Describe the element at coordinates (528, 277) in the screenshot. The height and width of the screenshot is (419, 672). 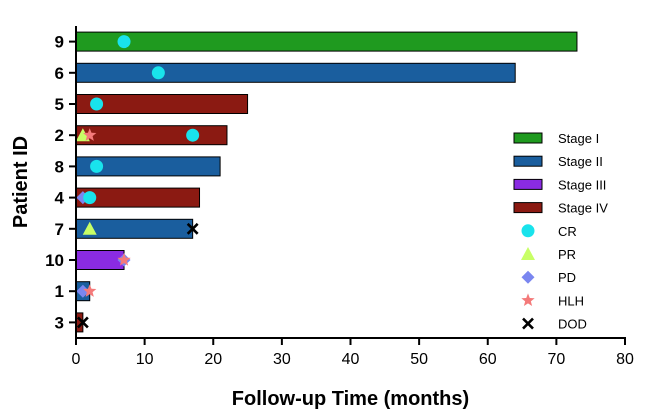
I see `legend-diamond-icon` at that location.